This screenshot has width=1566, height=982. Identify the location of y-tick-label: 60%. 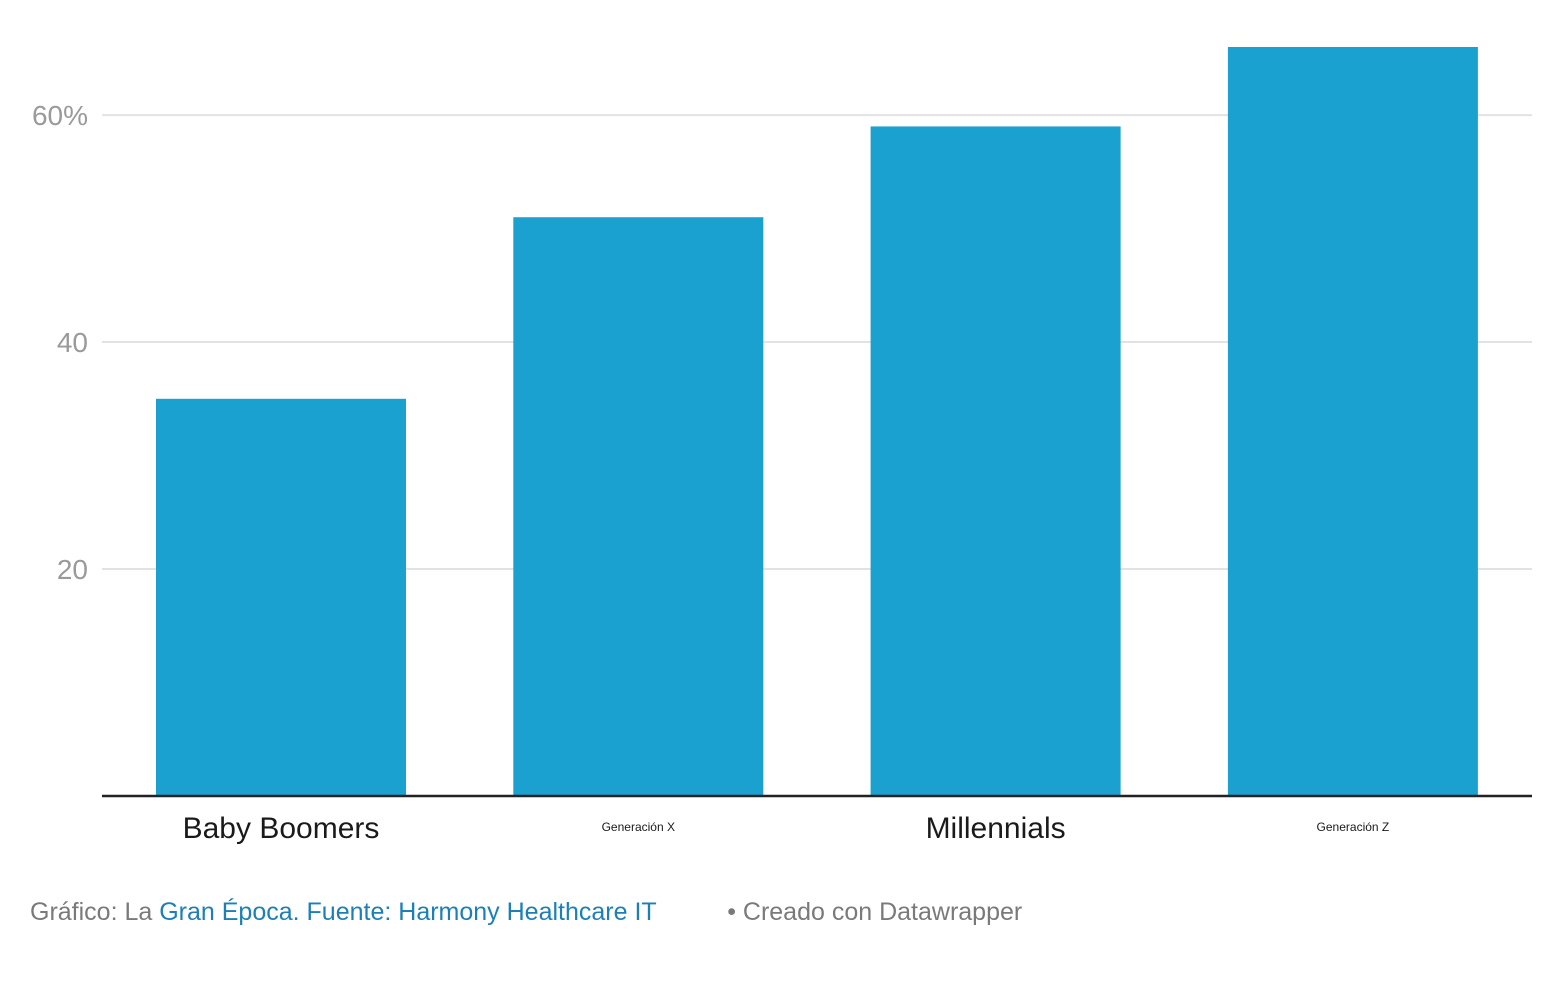
(60, 115).